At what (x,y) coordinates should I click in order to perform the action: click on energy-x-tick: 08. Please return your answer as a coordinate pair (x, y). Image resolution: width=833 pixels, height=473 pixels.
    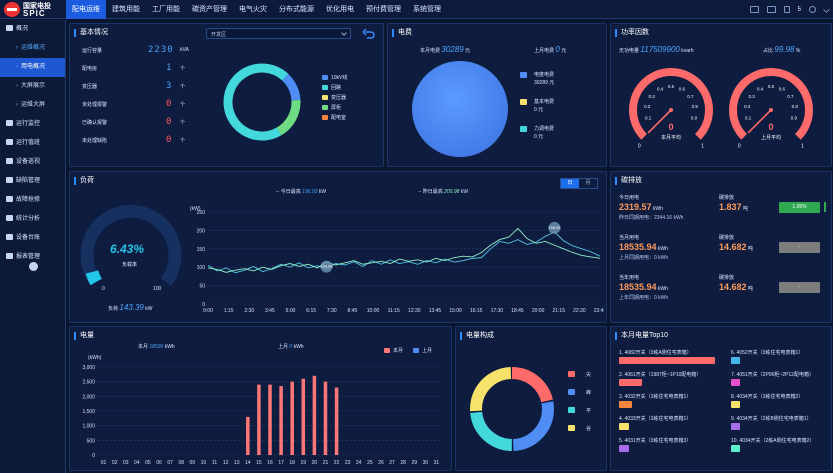
    Looking at the image, I should click on (181, 463).